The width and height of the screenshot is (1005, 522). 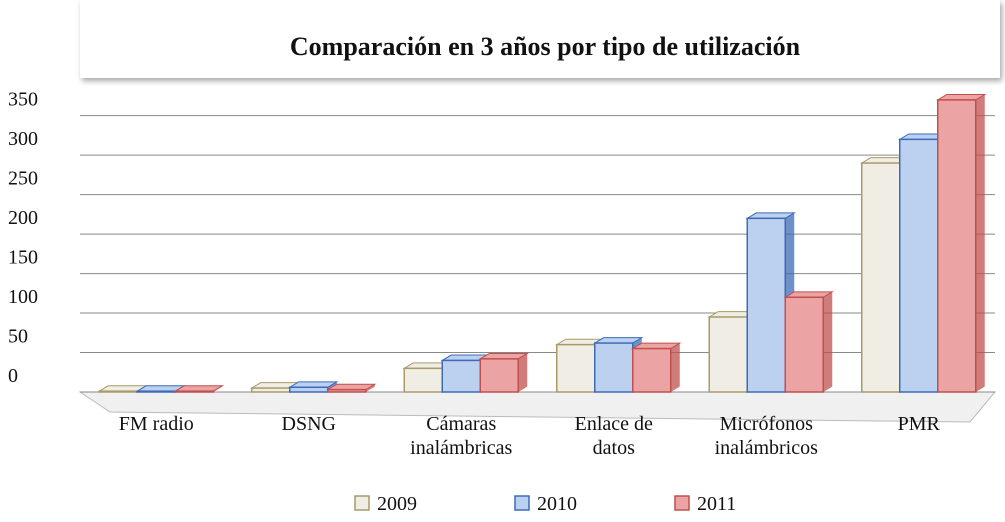 I want to click on y-tick-label: 350, so click(x=23, y=100).